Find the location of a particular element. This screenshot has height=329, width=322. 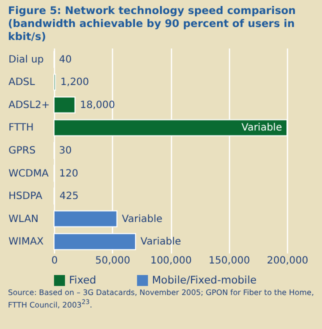

x-tick-label: 200,000 is located at coordinates (287, 261).